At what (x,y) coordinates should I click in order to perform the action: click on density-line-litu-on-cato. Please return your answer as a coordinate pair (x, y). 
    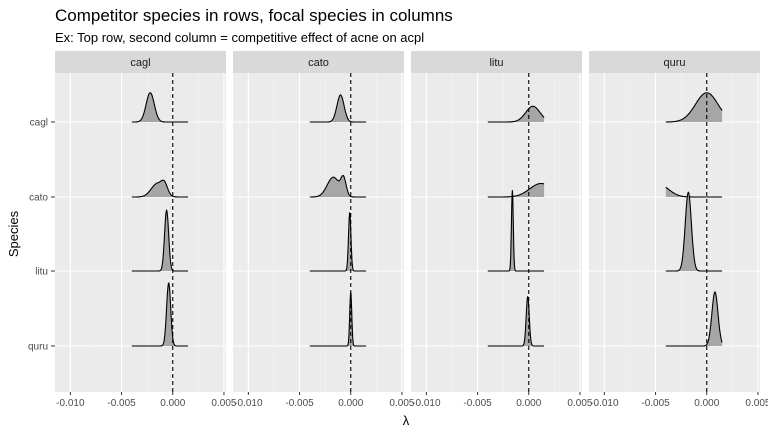
    Looking at the image, I should click on (338, 242).